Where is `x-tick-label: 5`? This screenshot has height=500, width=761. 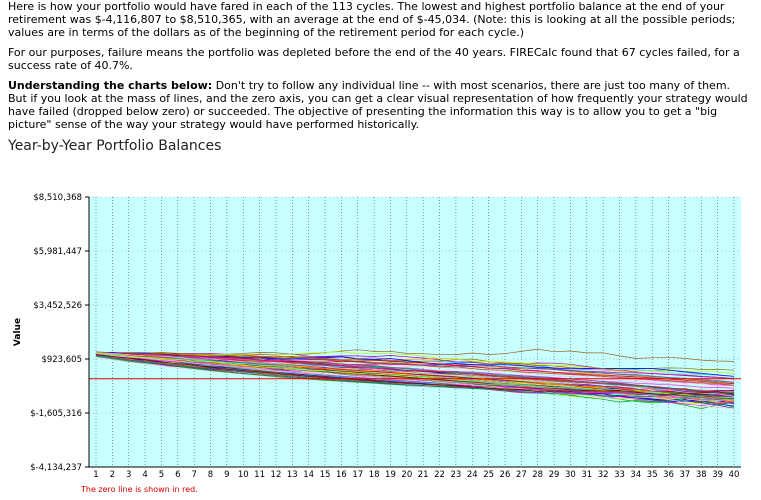 x-tick-label: 5 is located at coordinates (161, 475).